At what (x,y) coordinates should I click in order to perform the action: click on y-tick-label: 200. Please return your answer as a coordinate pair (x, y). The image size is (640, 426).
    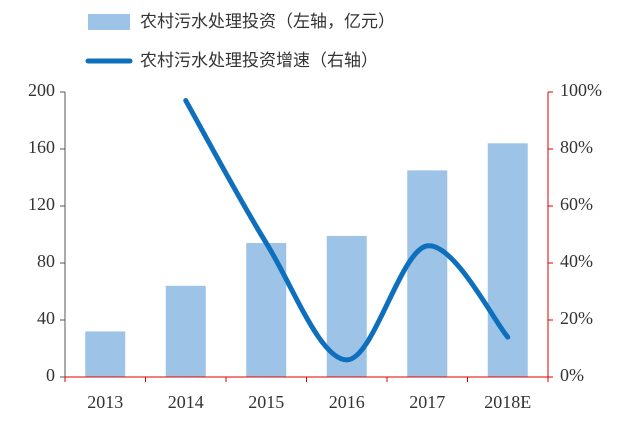
    Looking at the image, I should click on (41, 90).